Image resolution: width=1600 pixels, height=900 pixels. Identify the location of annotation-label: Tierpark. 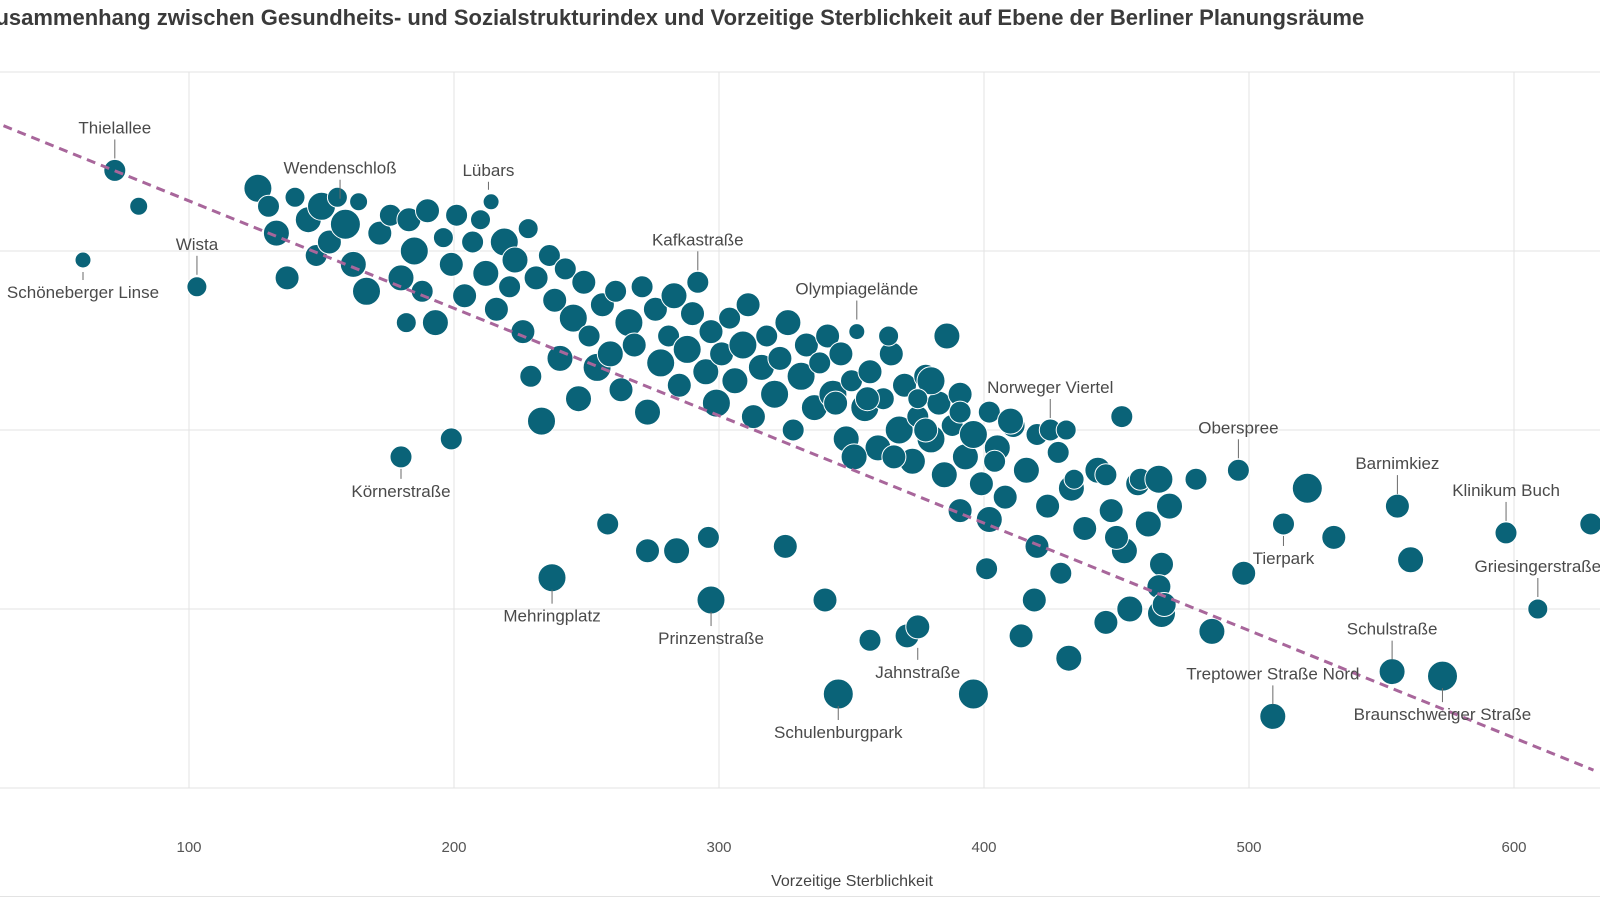
(1284, 558).